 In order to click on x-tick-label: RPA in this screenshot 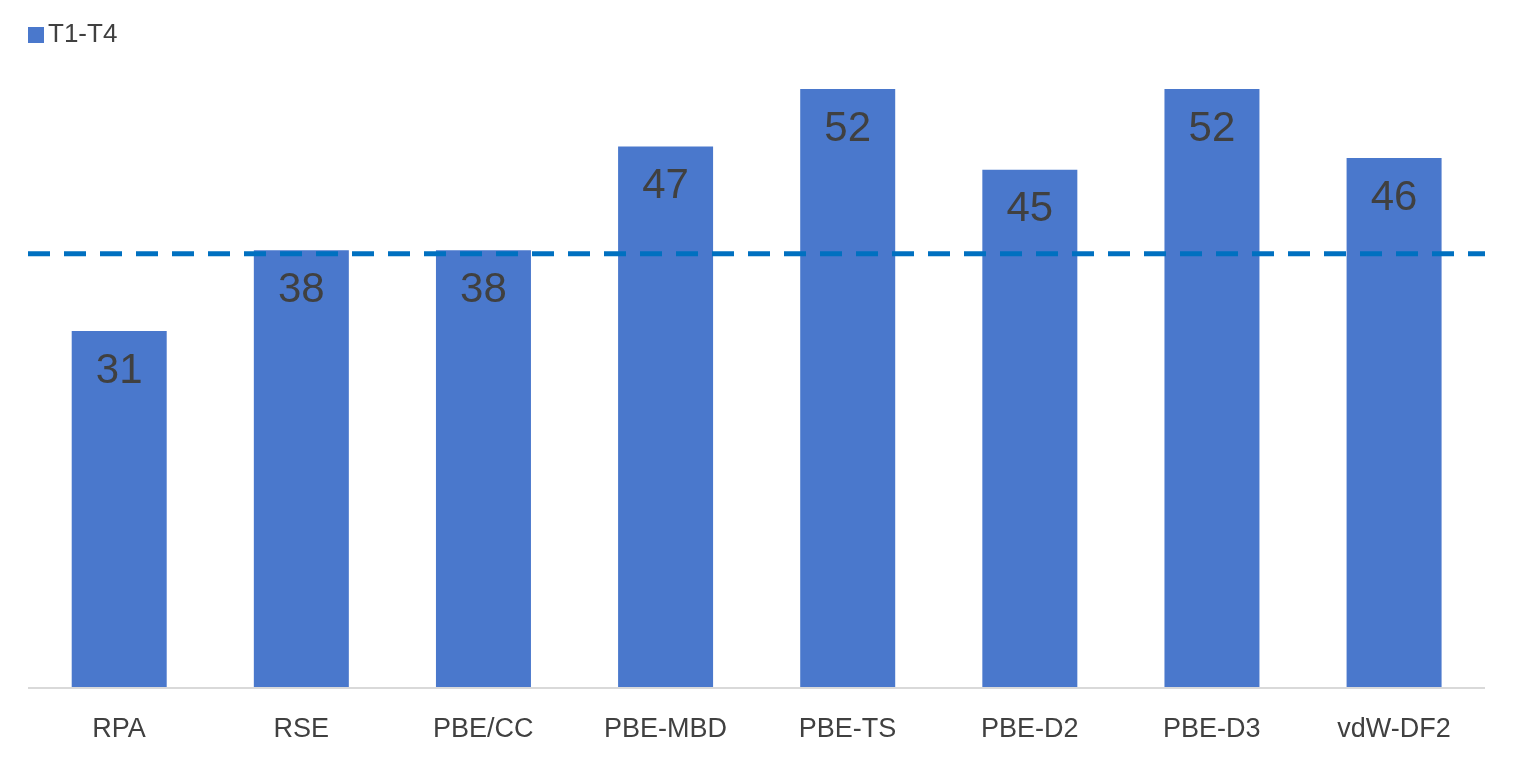, I will do `click(119, 728)`.